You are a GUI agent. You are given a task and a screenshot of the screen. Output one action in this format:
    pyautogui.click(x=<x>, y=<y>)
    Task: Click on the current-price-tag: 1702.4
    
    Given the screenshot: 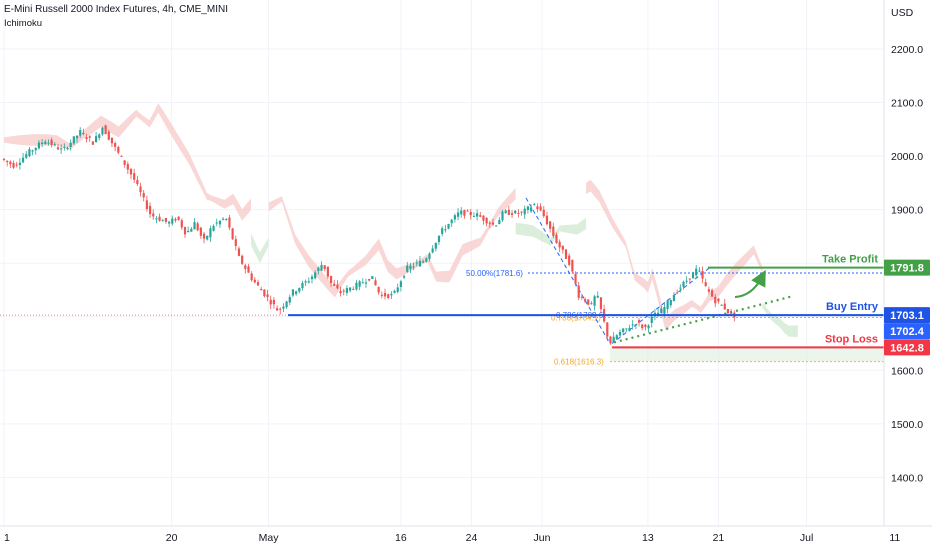 What is the action you would take?
    pyautogui.click(x=907, y=331)
    